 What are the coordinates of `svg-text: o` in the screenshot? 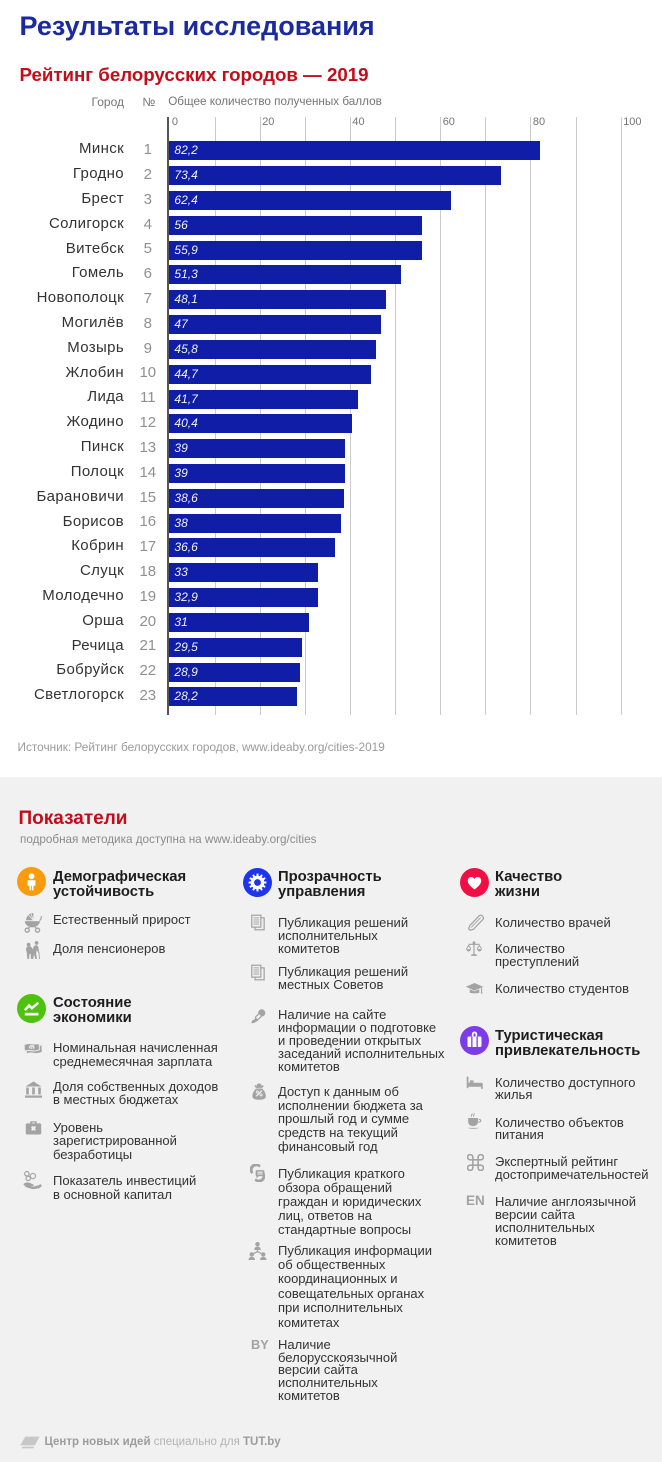 It's located at (32, 1048).